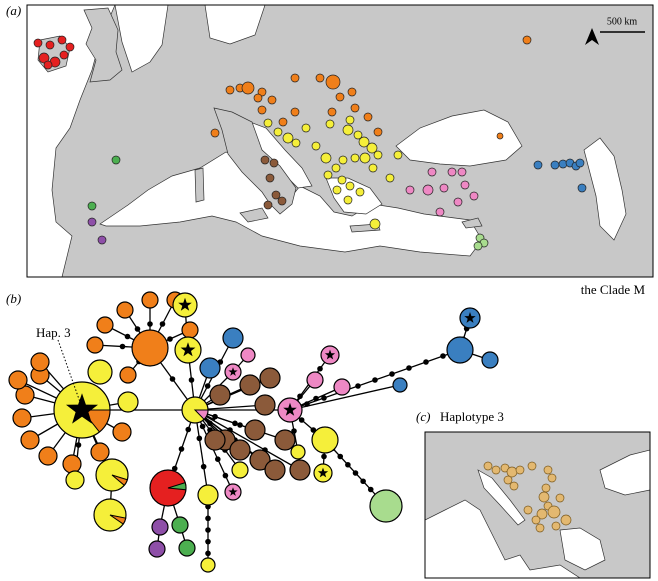 This screenshot has width=658, height=581. What do you see at coordinates (53, 332) in the screenshot?
I see `annotation: Hap. 3` at bounding box center [53, 332].